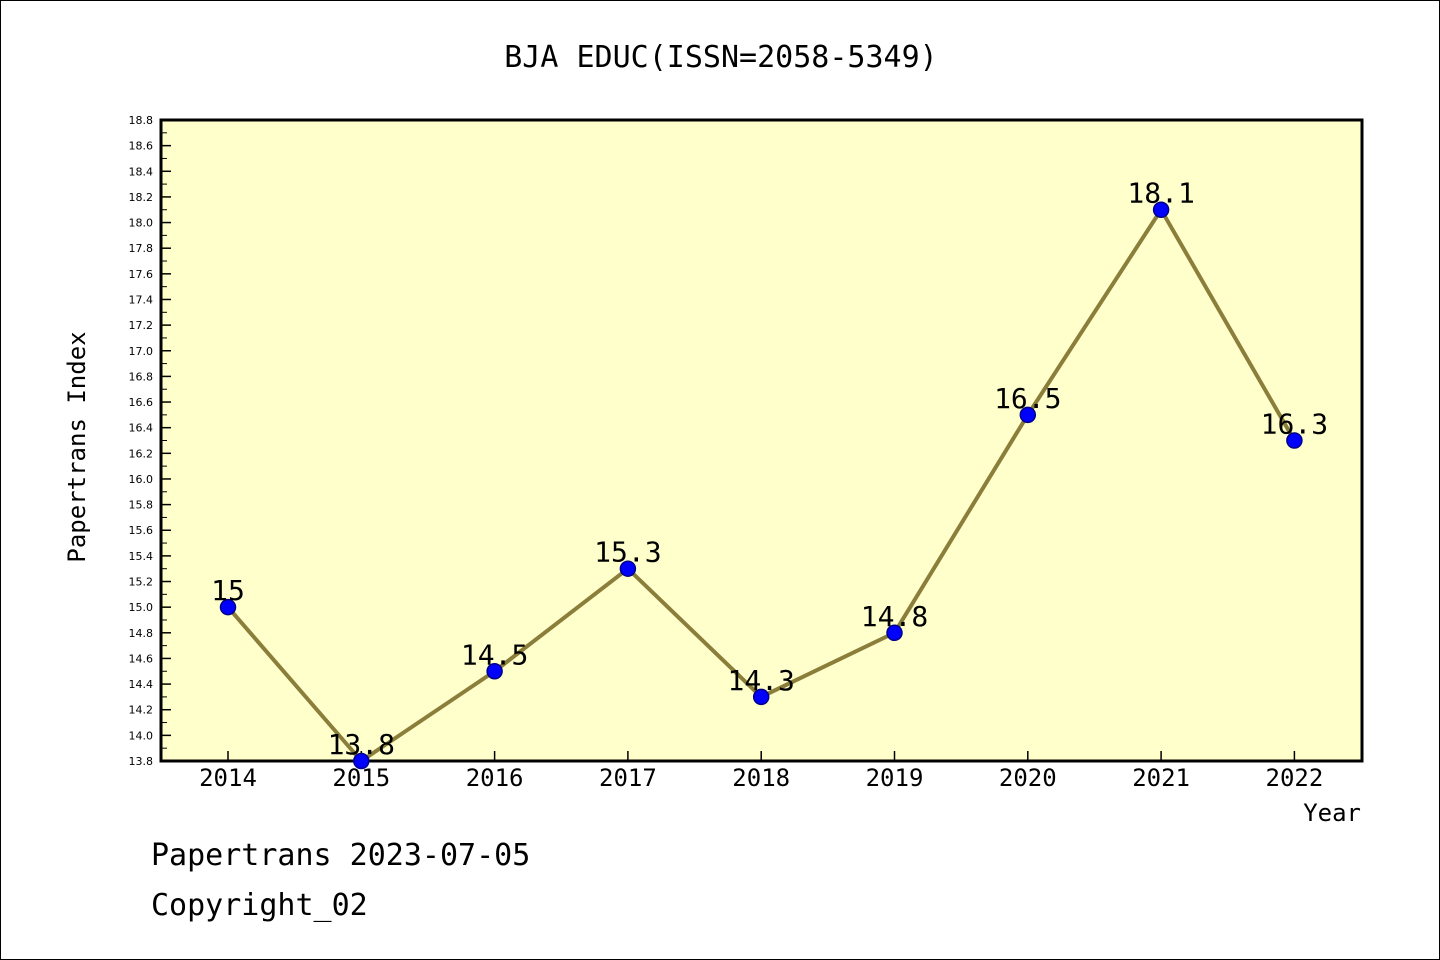 Image resolution: width=1440 pixels, height=960 pixels. Describe the element at coordinates (340, 855) in the screenshot. I see `footer-date: Papertrans 2023-07-05` at that location.